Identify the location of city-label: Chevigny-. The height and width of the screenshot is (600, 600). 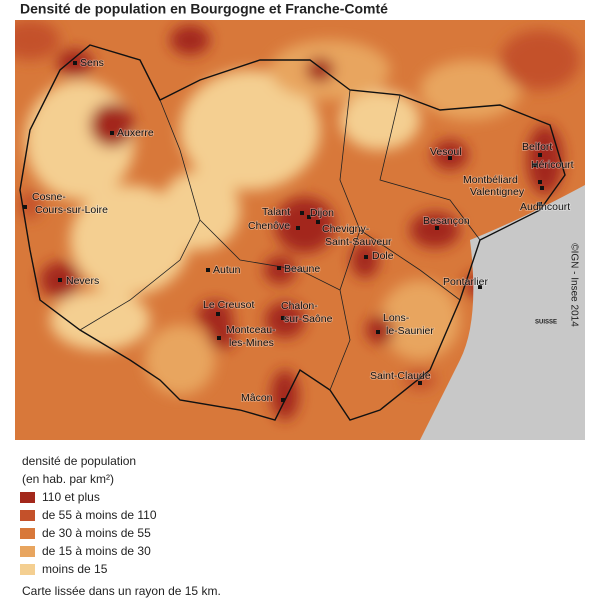
(346, 229).